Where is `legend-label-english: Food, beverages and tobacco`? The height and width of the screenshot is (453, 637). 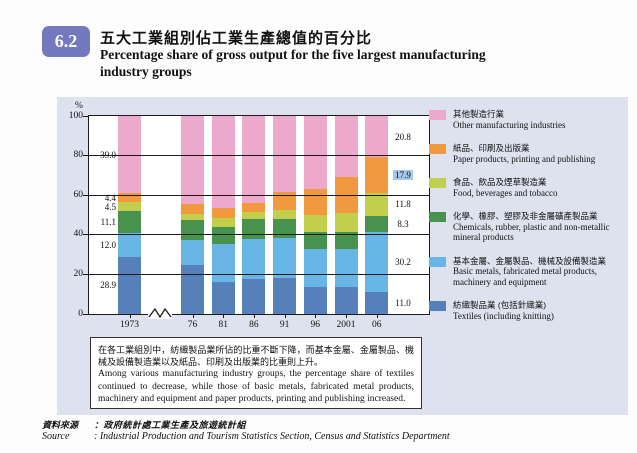
legend-label-english: Food, beverages and tobacco is located at coordinates (505, 192).